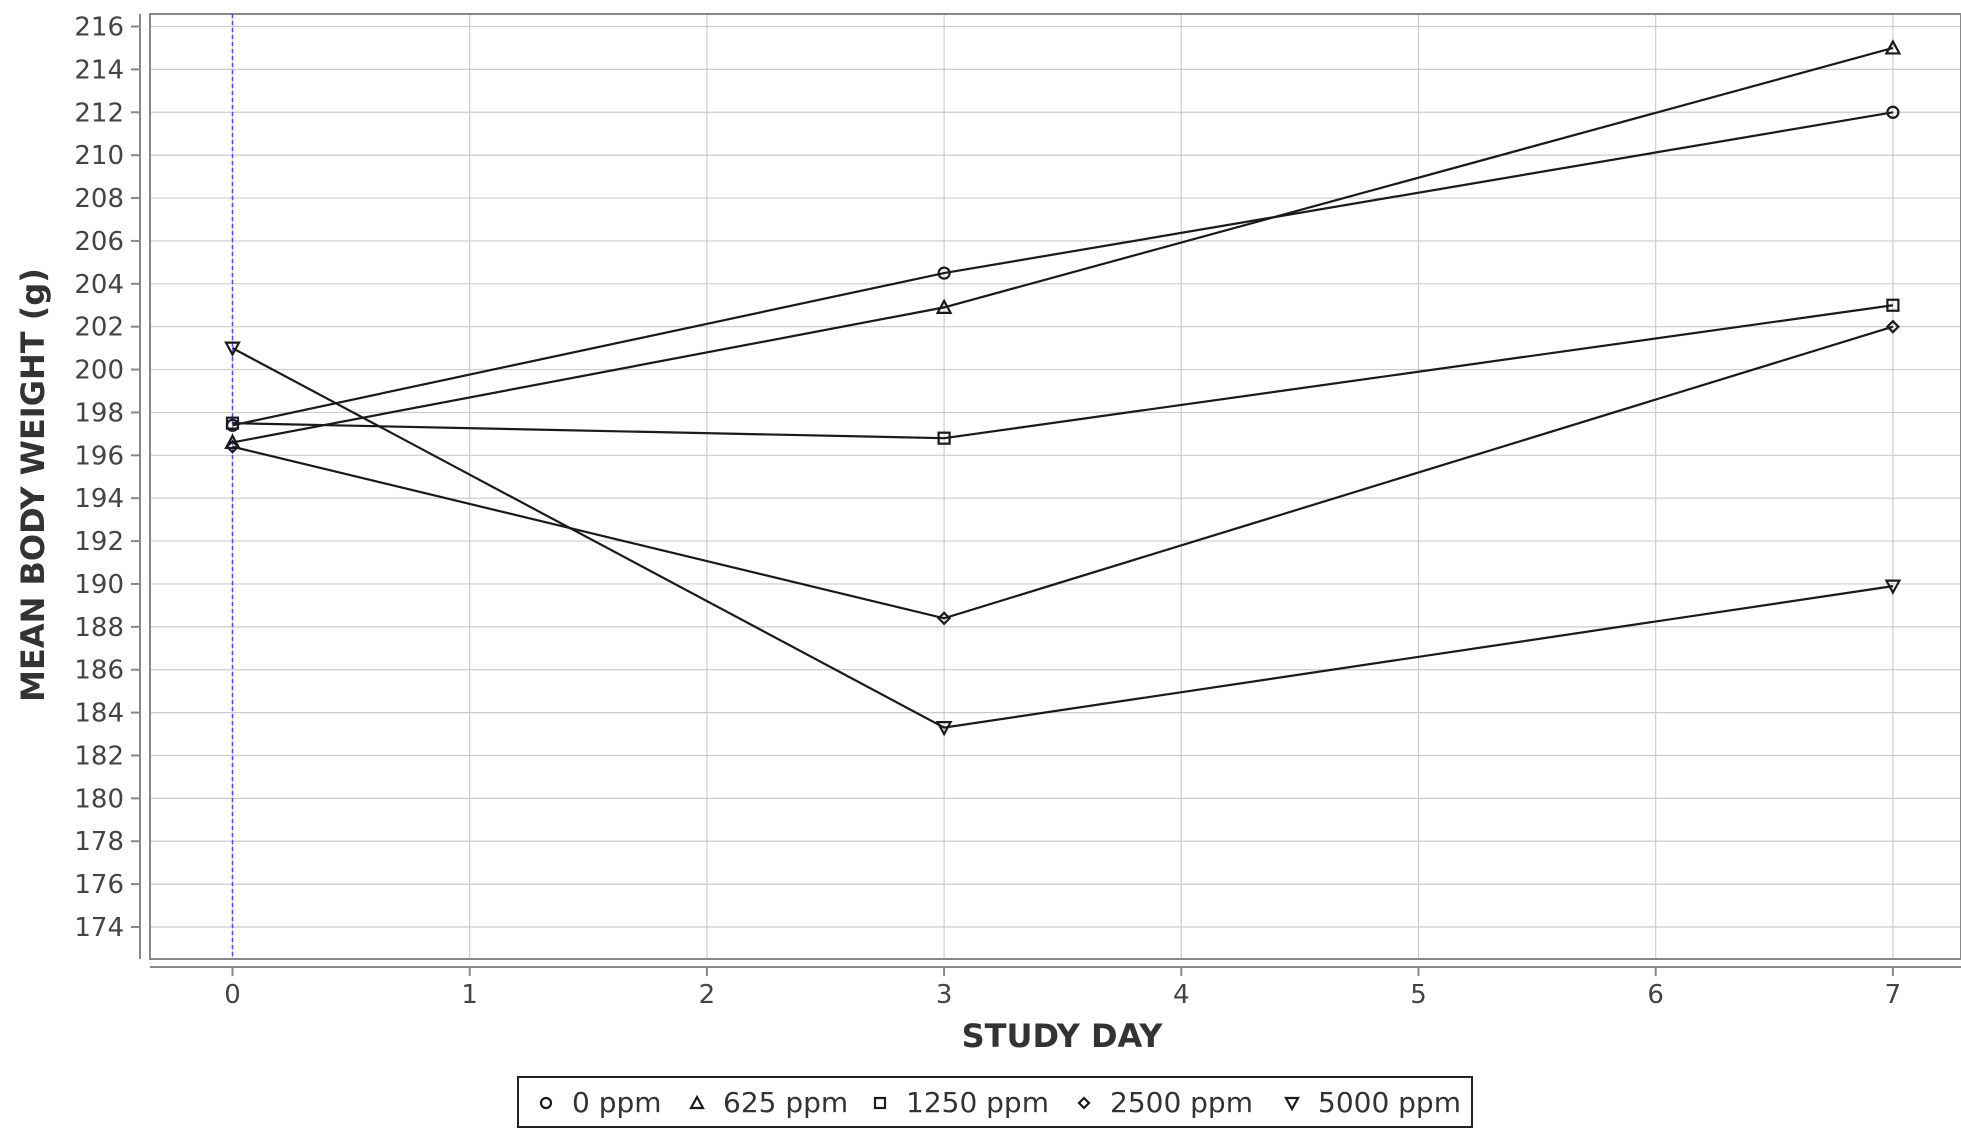  I want to click on y-tick-label: 174, so click(99, 928).